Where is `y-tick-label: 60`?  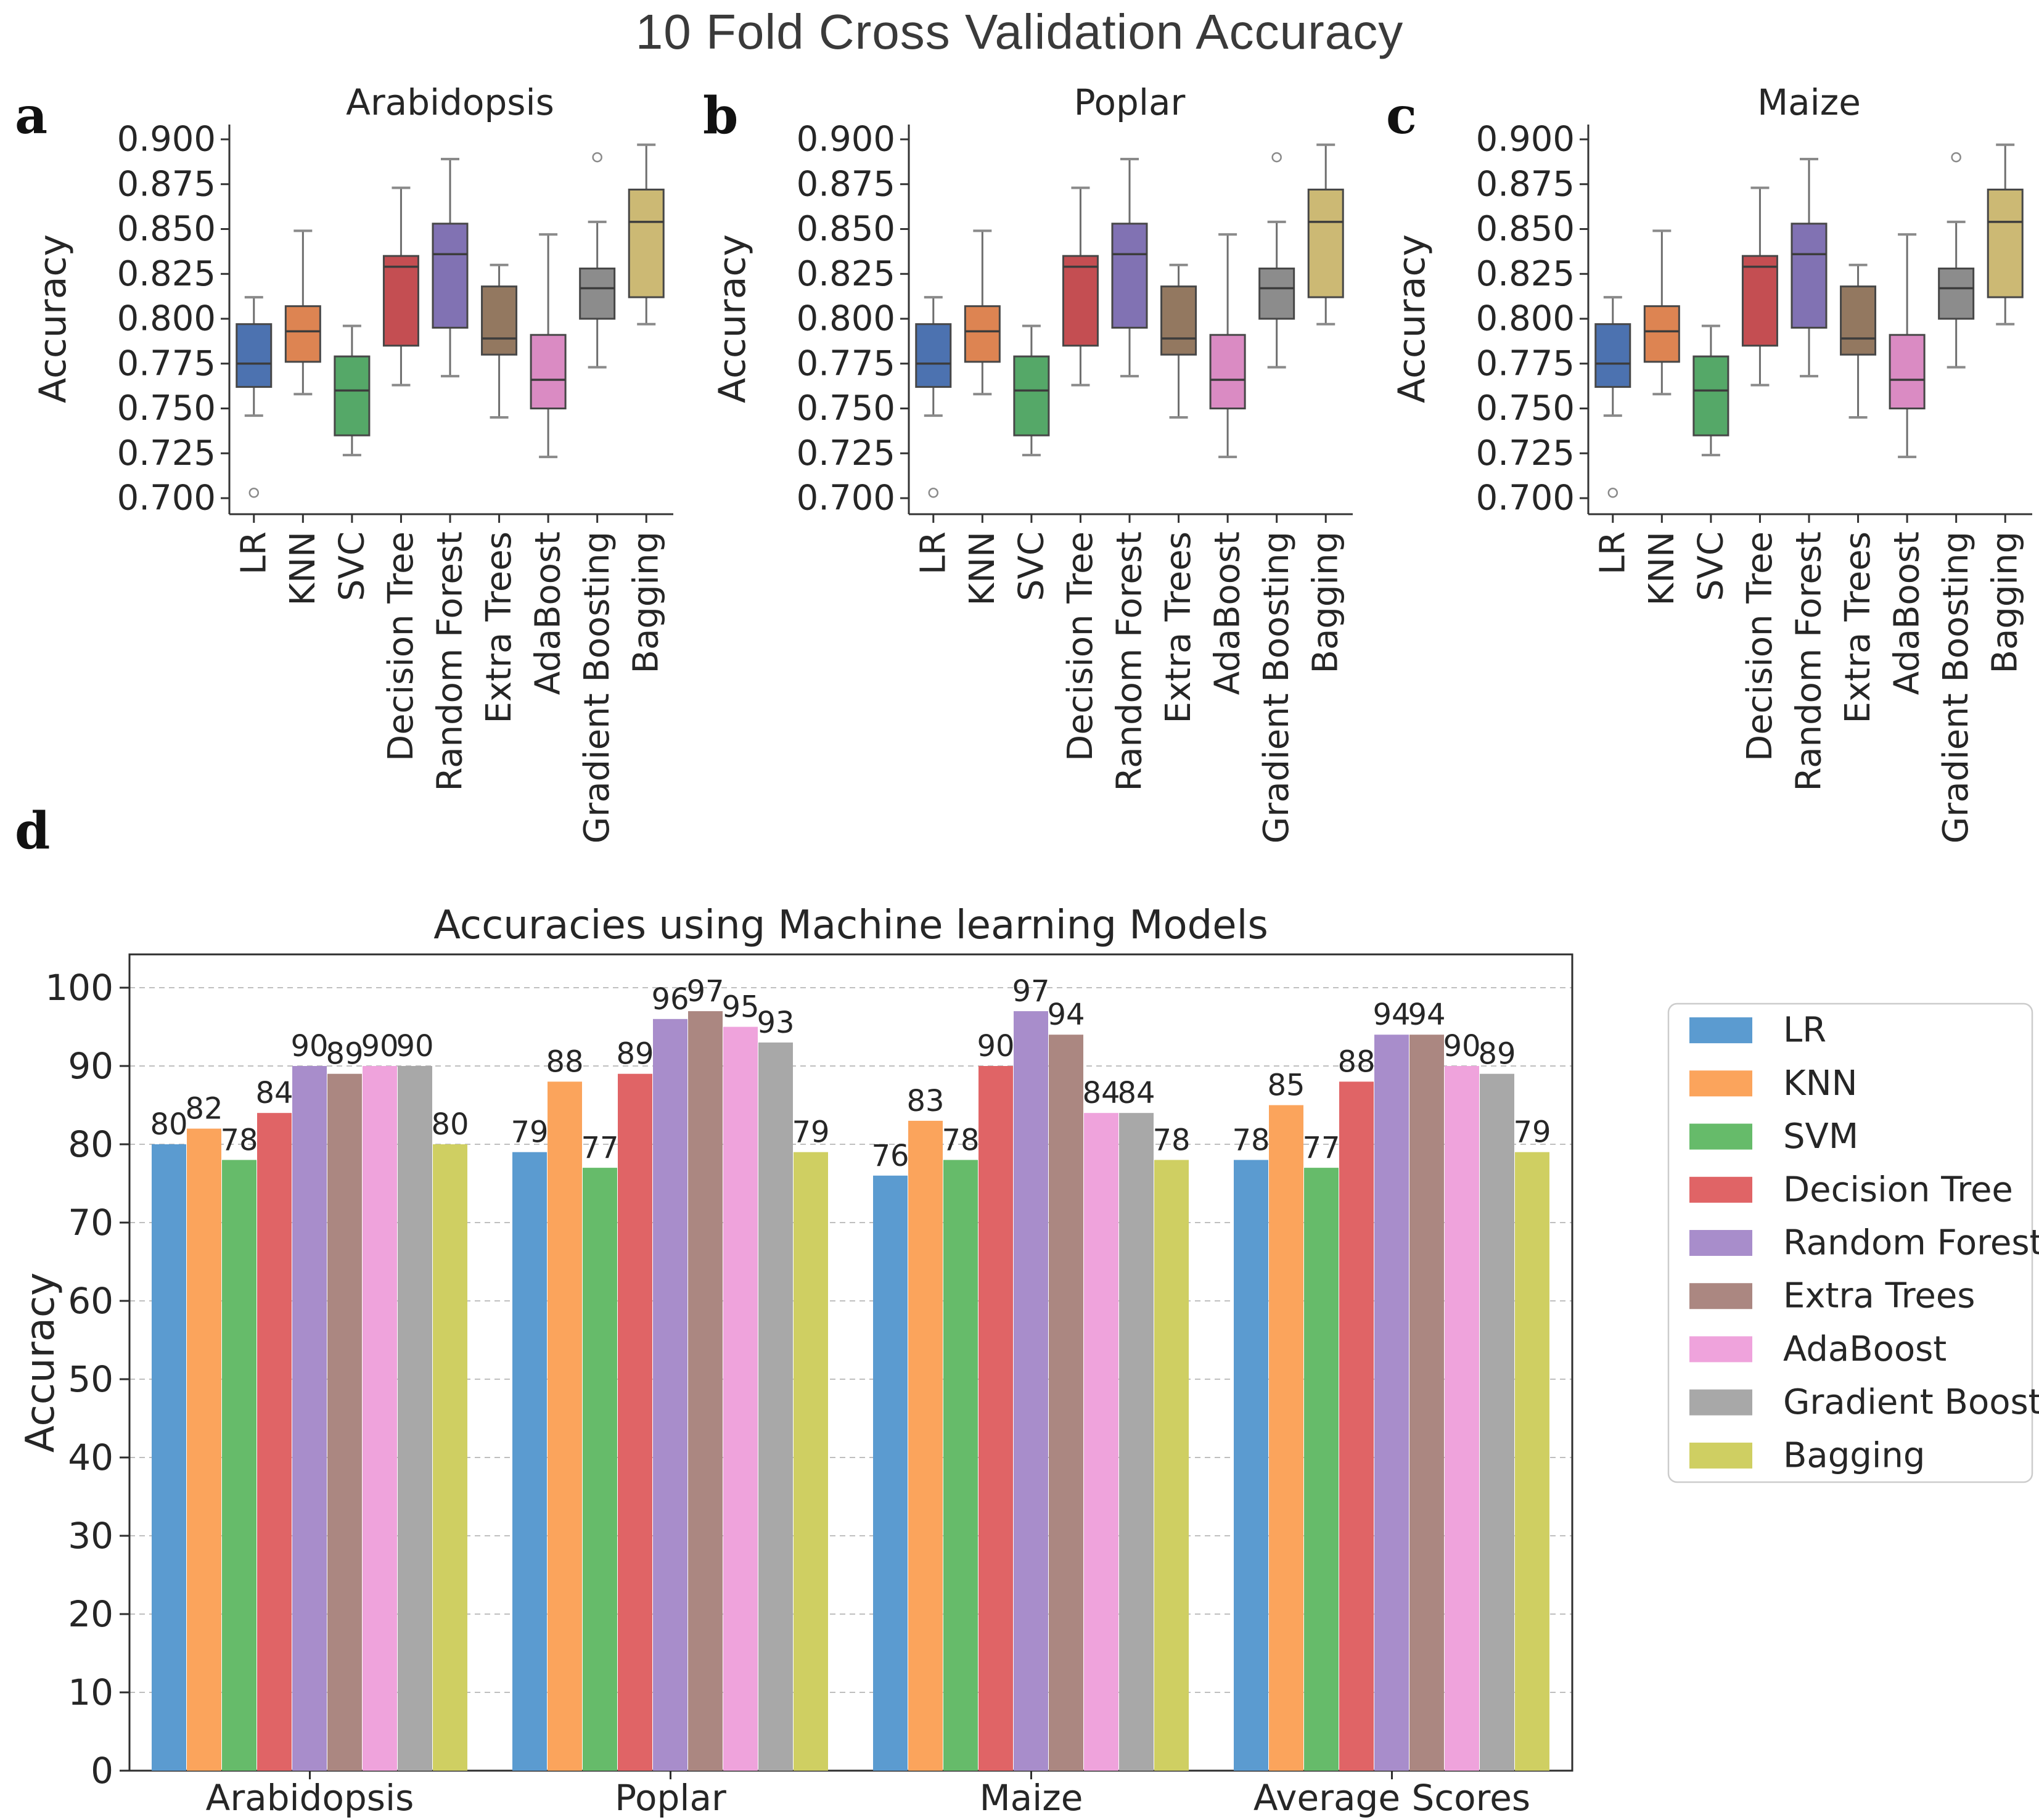
y-tick-label: 60 is located at coordinates (91, 1301).